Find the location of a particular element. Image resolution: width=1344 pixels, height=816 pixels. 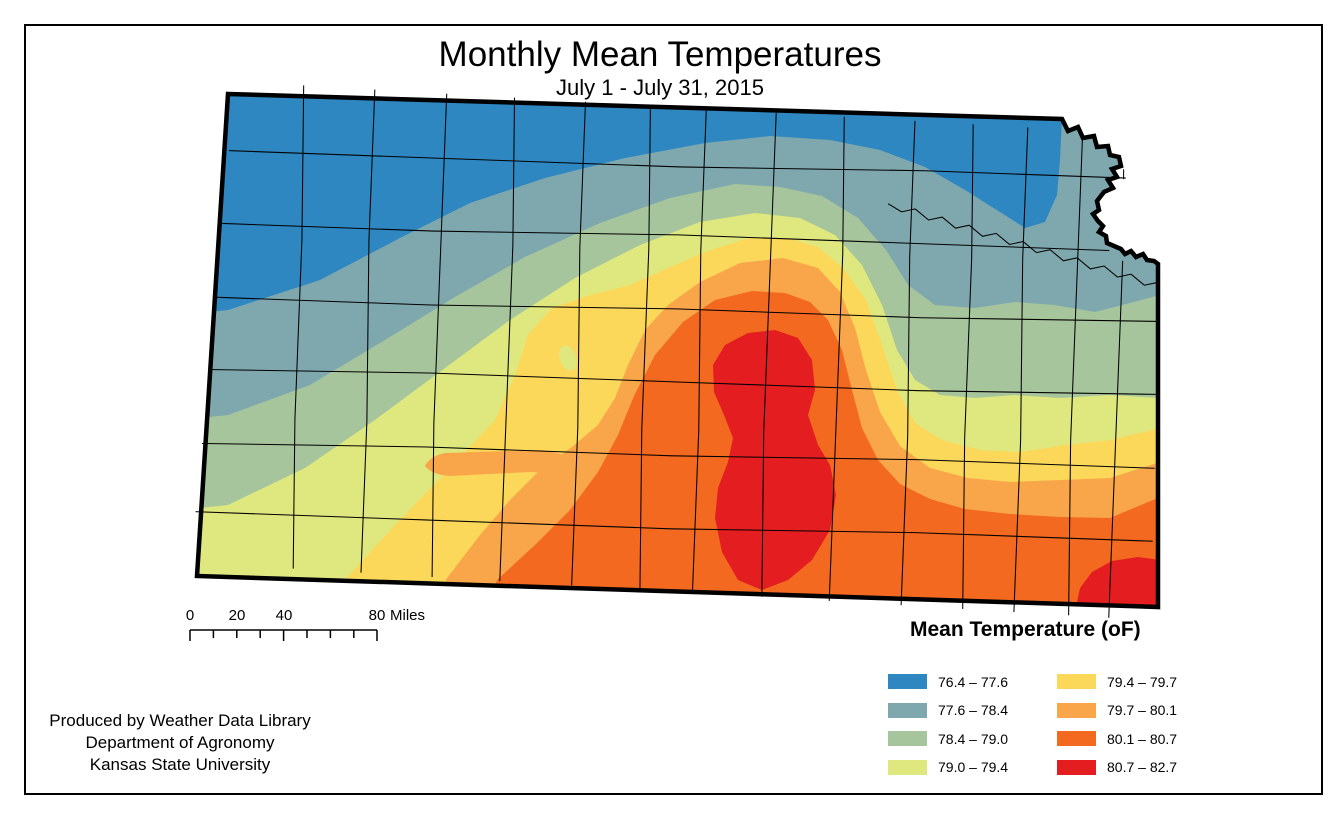

band-red-southeast is located at coordinates (1116, 582).